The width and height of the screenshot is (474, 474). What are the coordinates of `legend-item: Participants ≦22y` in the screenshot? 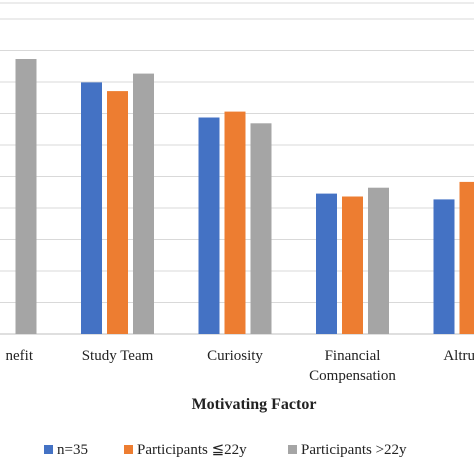 It's located at (185, 450).